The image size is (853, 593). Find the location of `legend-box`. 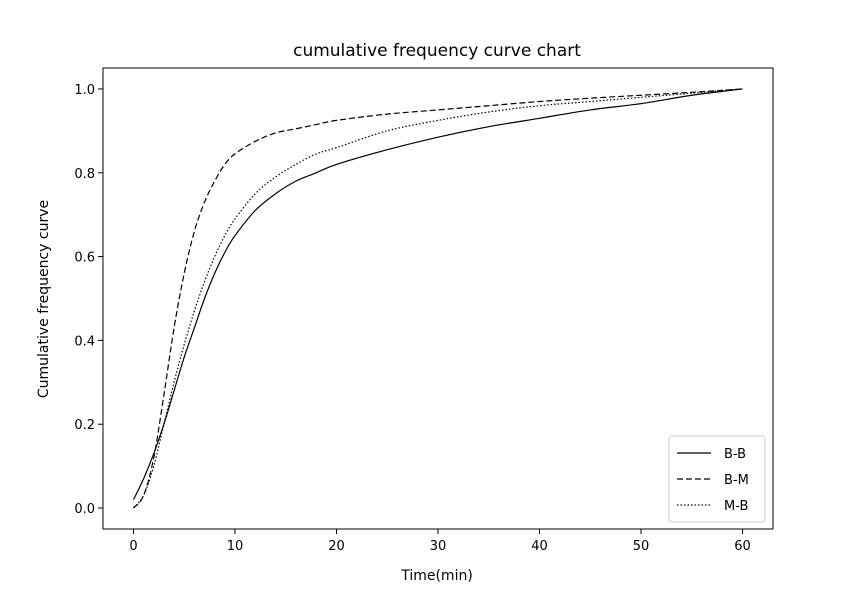

legend-box is located at coordinates (717, 479).